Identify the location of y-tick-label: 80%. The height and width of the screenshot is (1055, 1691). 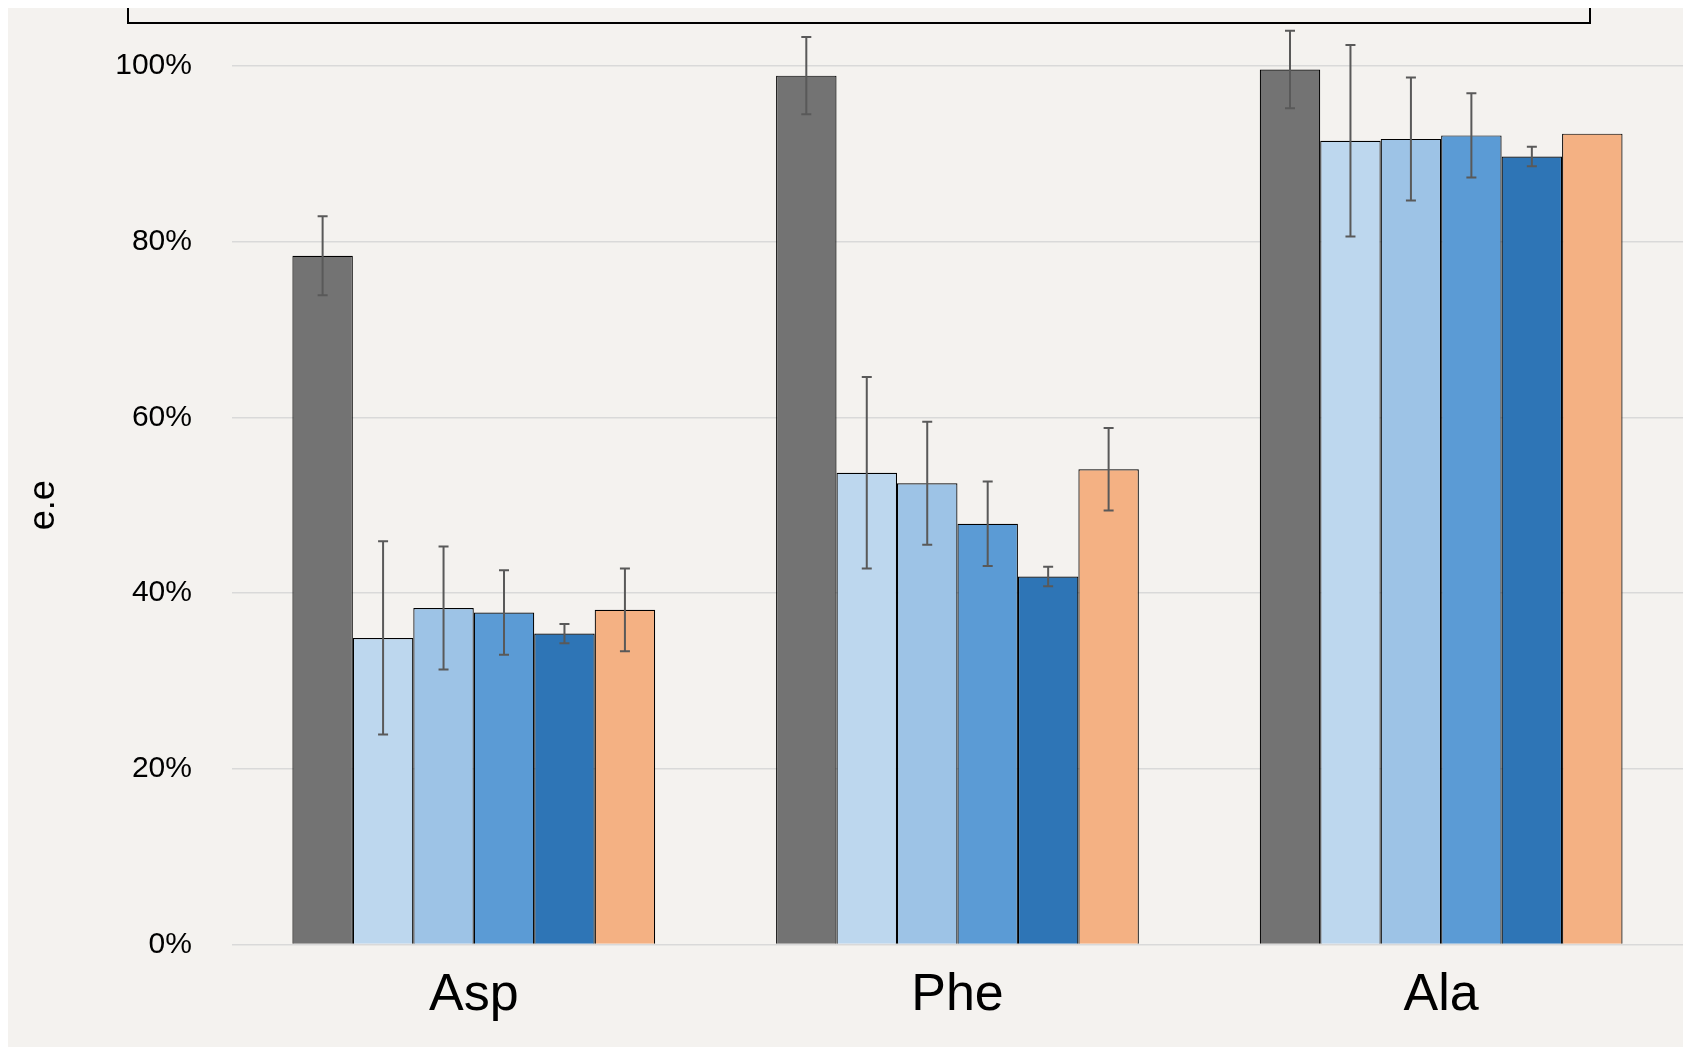
(161, 239).